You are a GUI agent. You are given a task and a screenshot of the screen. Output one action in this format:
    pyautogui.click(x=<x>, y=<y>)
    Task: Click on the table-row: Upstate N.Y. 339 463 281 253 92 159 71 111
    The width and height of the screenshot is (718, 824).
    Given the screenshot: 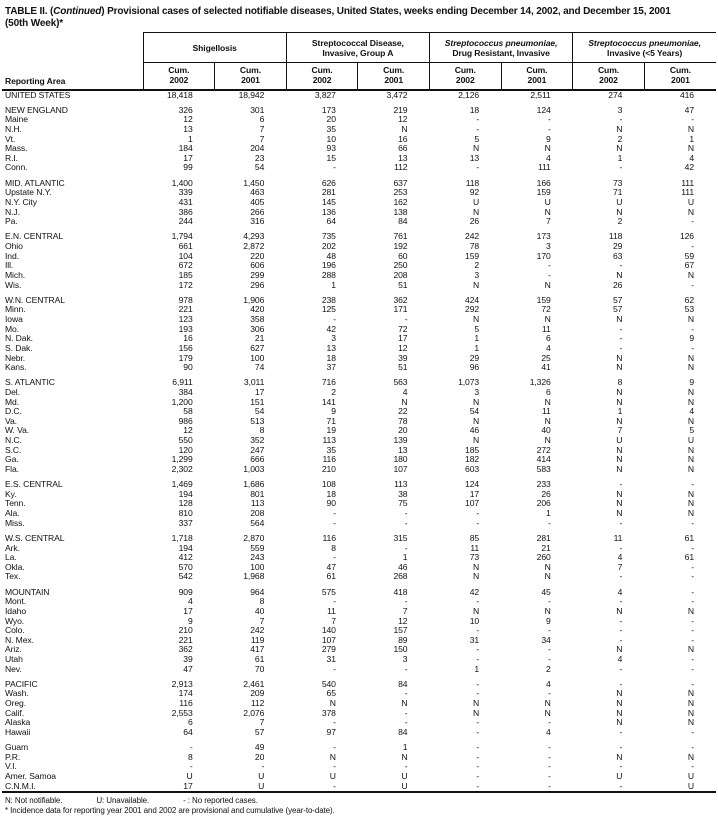 What is the action you would take?
    pyautogui.click(x=359, y=193)
    